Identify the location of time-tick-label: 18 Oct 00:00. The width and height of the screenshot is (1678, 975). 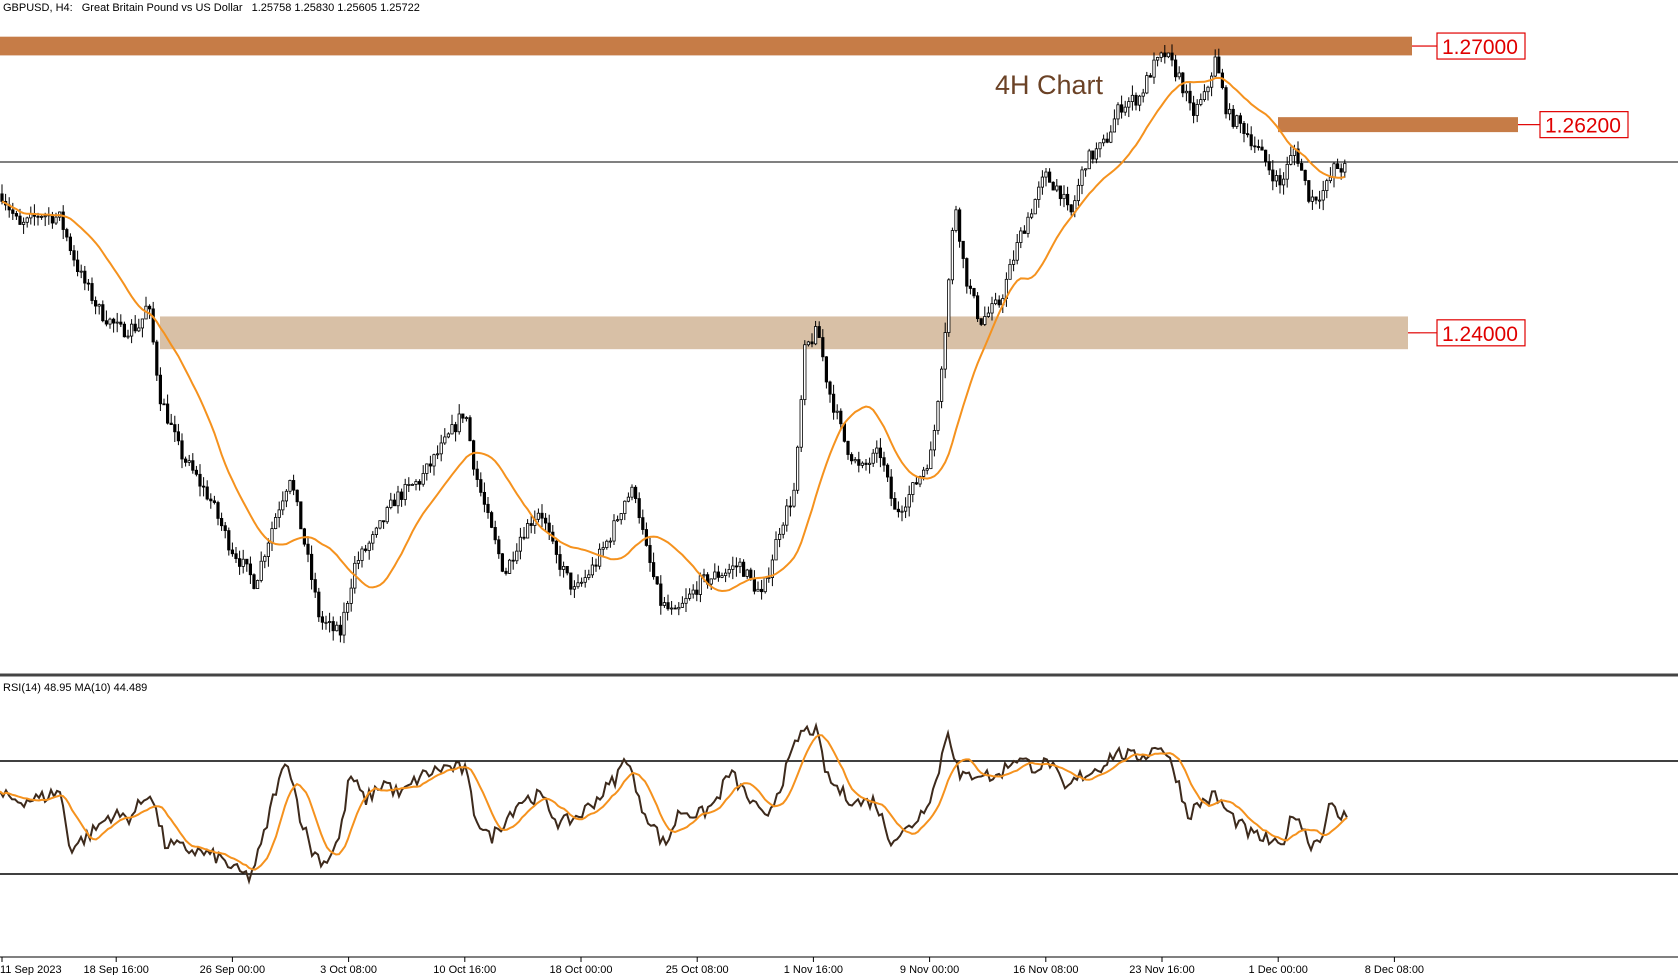
(581, 969).